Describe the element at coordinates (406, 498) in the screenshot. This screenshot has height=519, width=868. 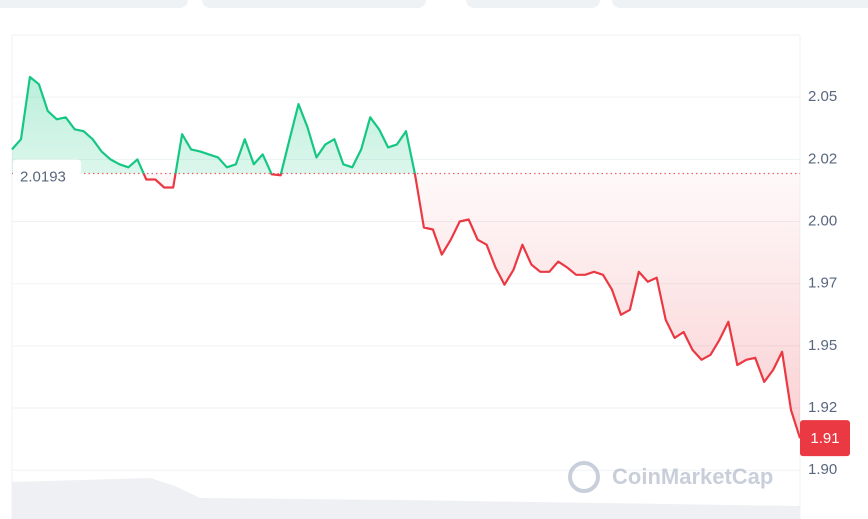
I see `volume-area` at that location.